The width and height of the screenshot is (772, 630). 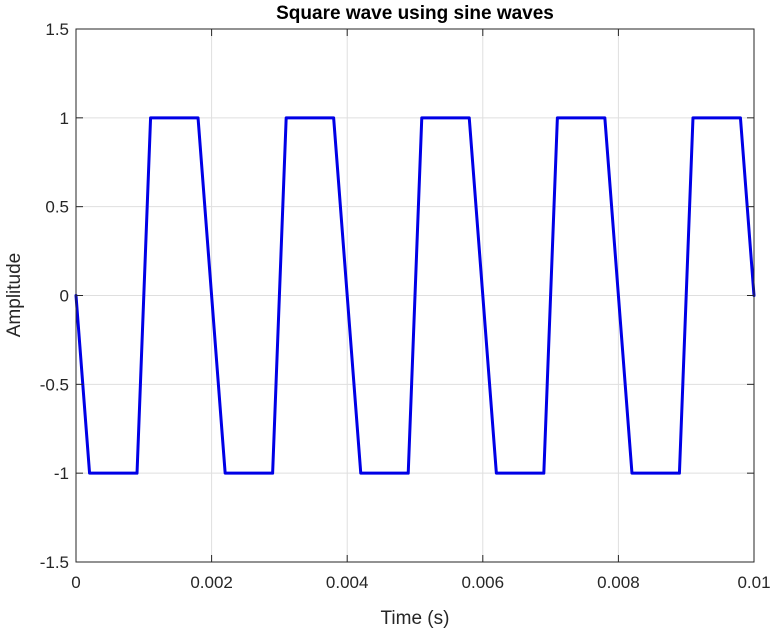 What do you see at coordinates (54, 562) in the screenshot?
I see `y-tick-label: -1.5` at bounding box center [54, 562].